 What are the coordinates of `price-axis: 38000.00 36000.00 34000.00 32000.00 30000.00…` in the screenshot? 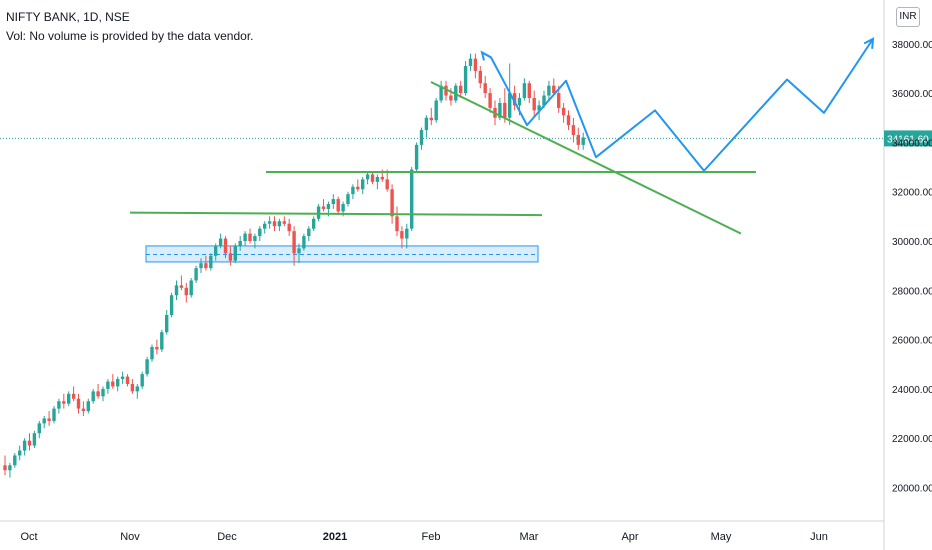 It's located at (912, 267).